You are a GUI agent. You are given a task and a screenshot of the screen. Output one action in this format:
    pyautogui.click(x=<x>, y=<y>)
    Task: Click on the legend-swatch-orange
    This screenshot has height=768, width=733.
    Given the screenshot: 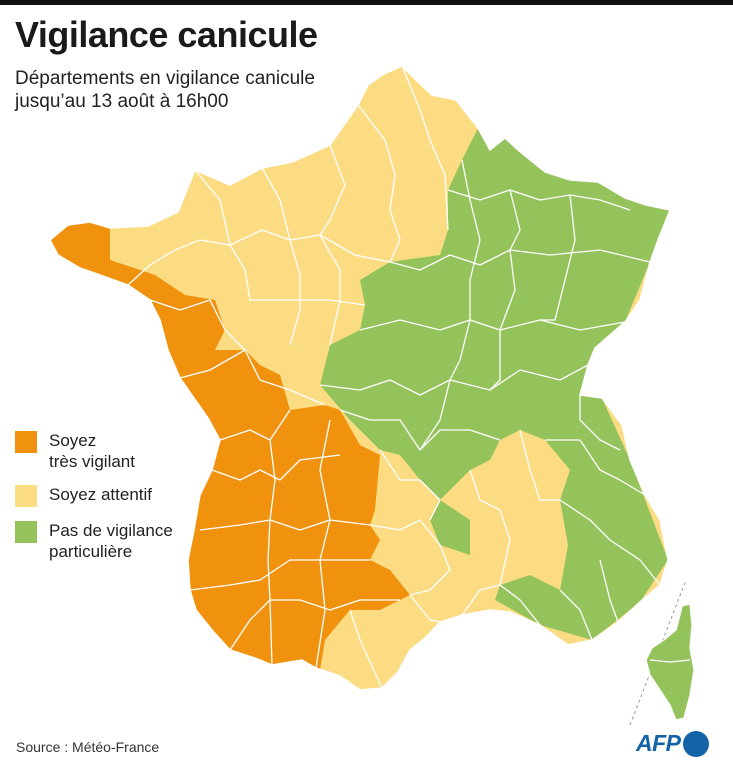 What is the action you would take?
    pyautogui.click(x=26, y=442)
    